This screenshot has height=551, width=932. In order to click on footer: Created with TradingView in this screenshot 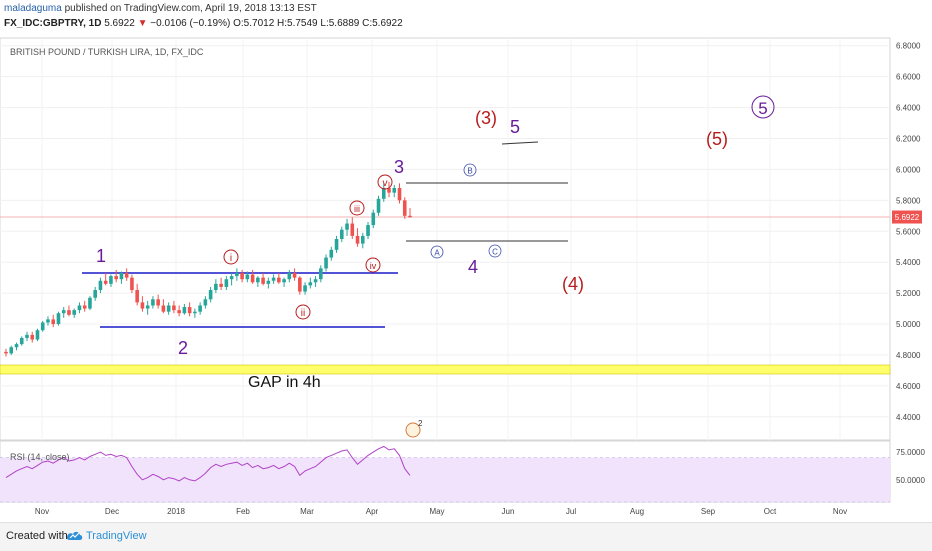, I will do `click(466, 536)`.